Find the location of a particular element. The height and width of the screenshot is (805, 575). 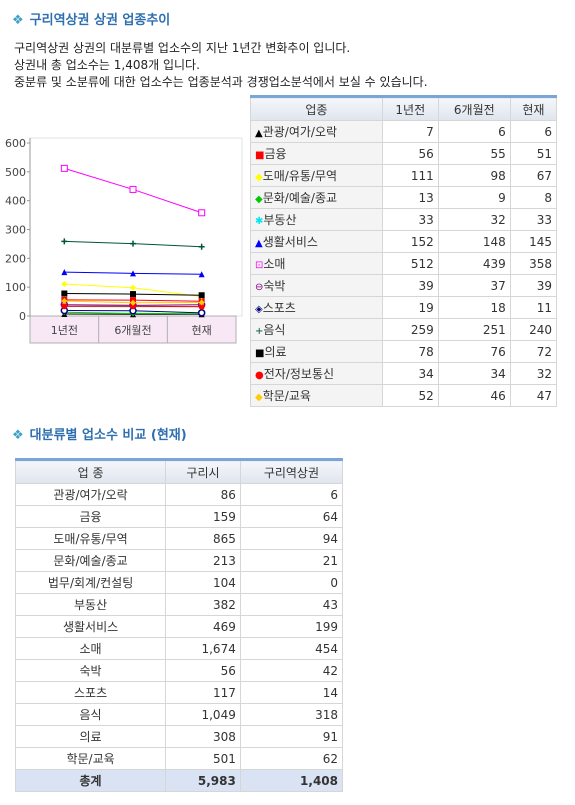

name-cell: 총계 is located at coordinates (90, 780).